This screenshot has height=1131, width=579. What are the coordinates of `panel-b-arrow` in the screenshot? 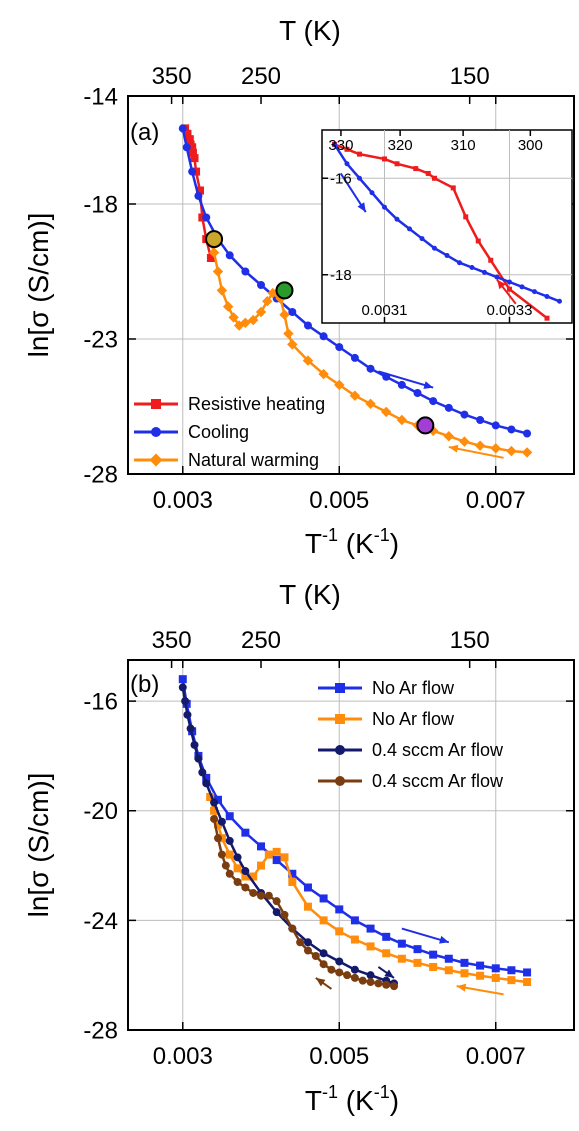 It's located at (386, 972).